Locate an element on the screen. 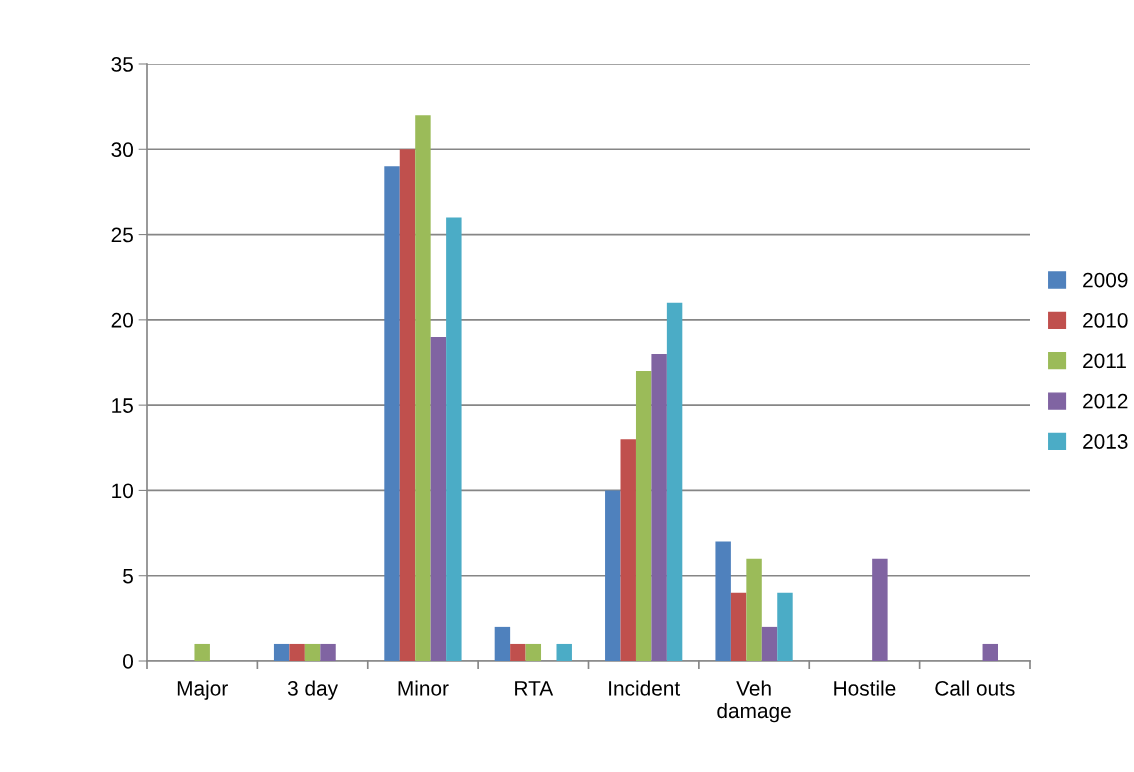  y-tick-label: 30 is located at coordinates (122, 150).